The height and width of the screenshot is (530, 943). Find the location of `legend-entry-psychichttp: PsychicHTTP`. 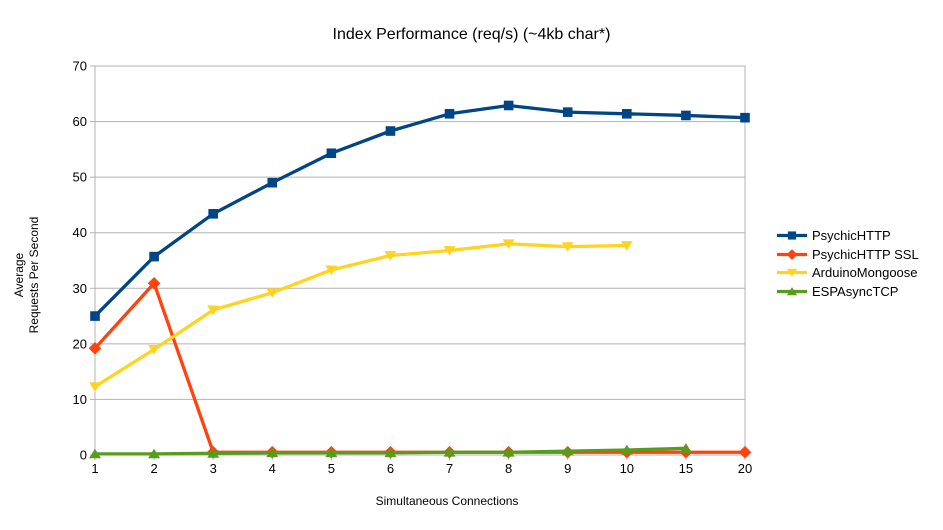

legend-entry-psychichttp: PsychicHTTP is located at coordinates (847, 235).